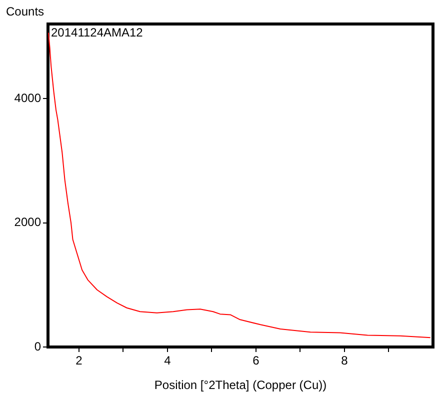 Image resolution: width=448 pixels, height=397 pixels. I want to click on x-axis-title: Position [°2Theta] (Copper (Cu)), so click(240, 385).